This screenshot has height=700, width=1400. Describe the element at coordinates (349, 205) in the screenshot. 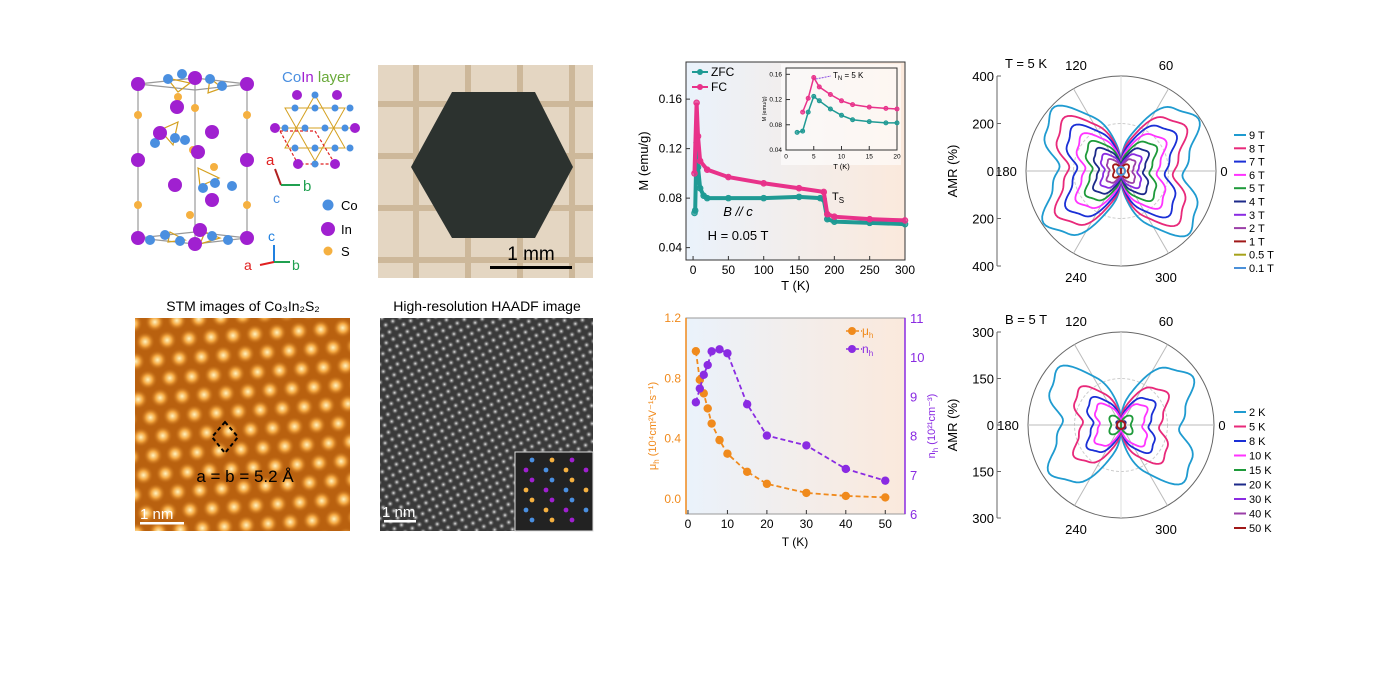

I see `svg-text: Co` at that location.